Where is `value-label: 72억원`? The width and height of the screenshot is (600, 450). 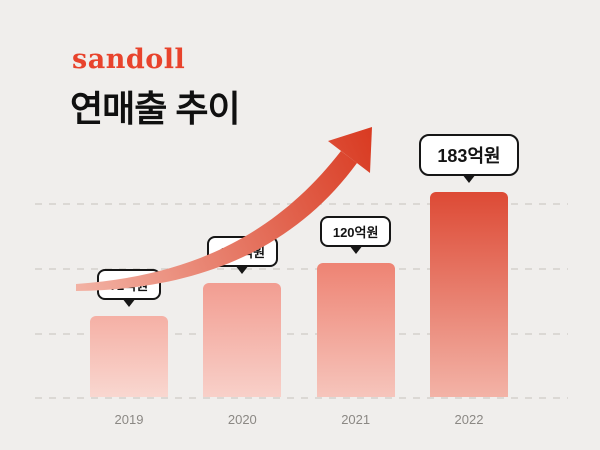 value-label: 72억원 is located at coordinates (129, 285).